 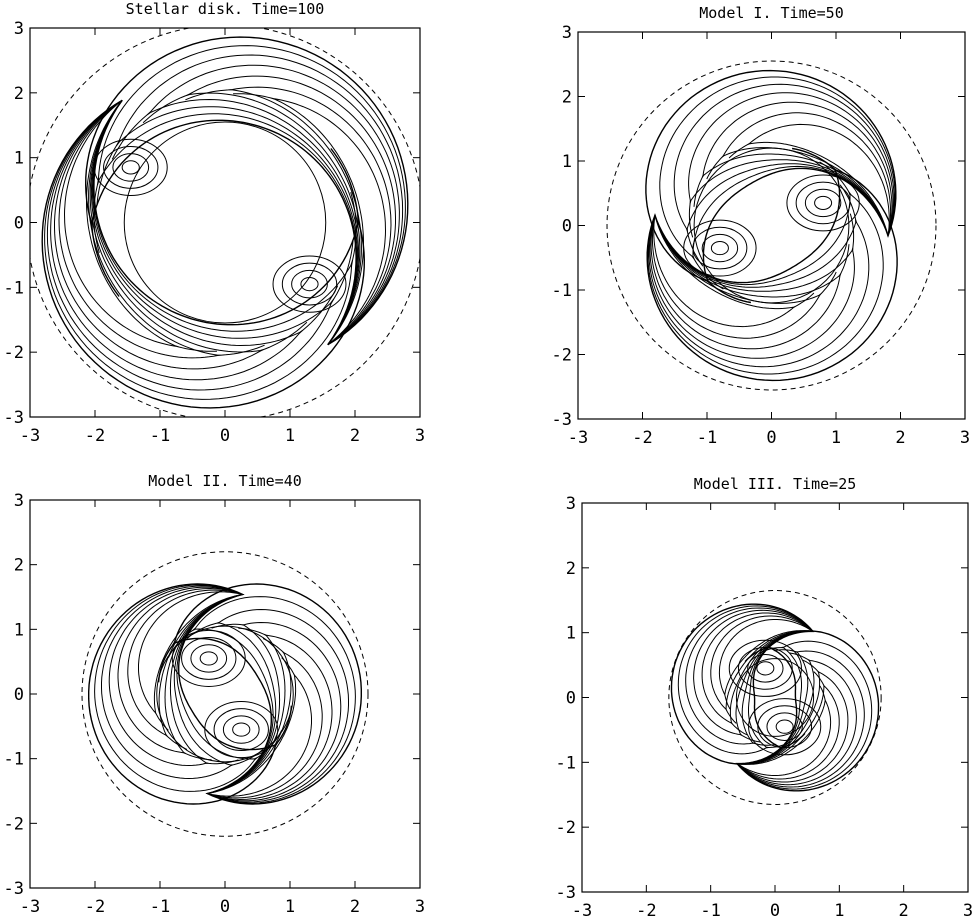 I want to click on x-tick-label: 2, so click(x=904, y=910).